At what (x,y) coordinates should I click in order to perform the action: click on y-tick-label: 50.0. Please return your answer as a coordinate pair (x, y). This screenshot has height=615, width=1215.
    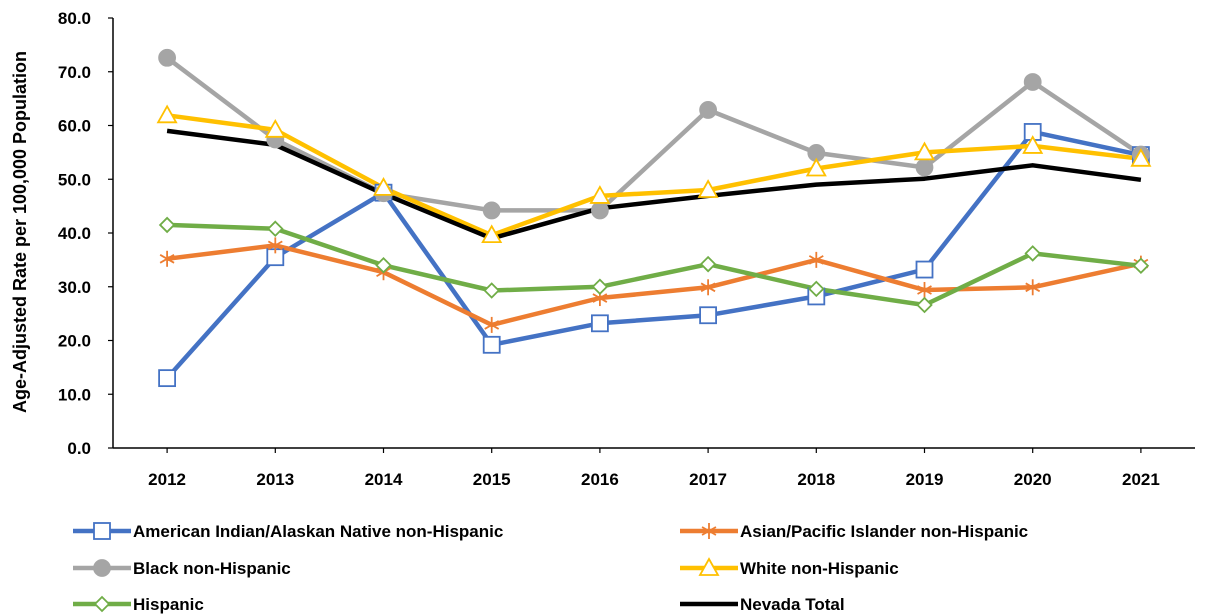
    Looking at the image, I should click on (74, 179).